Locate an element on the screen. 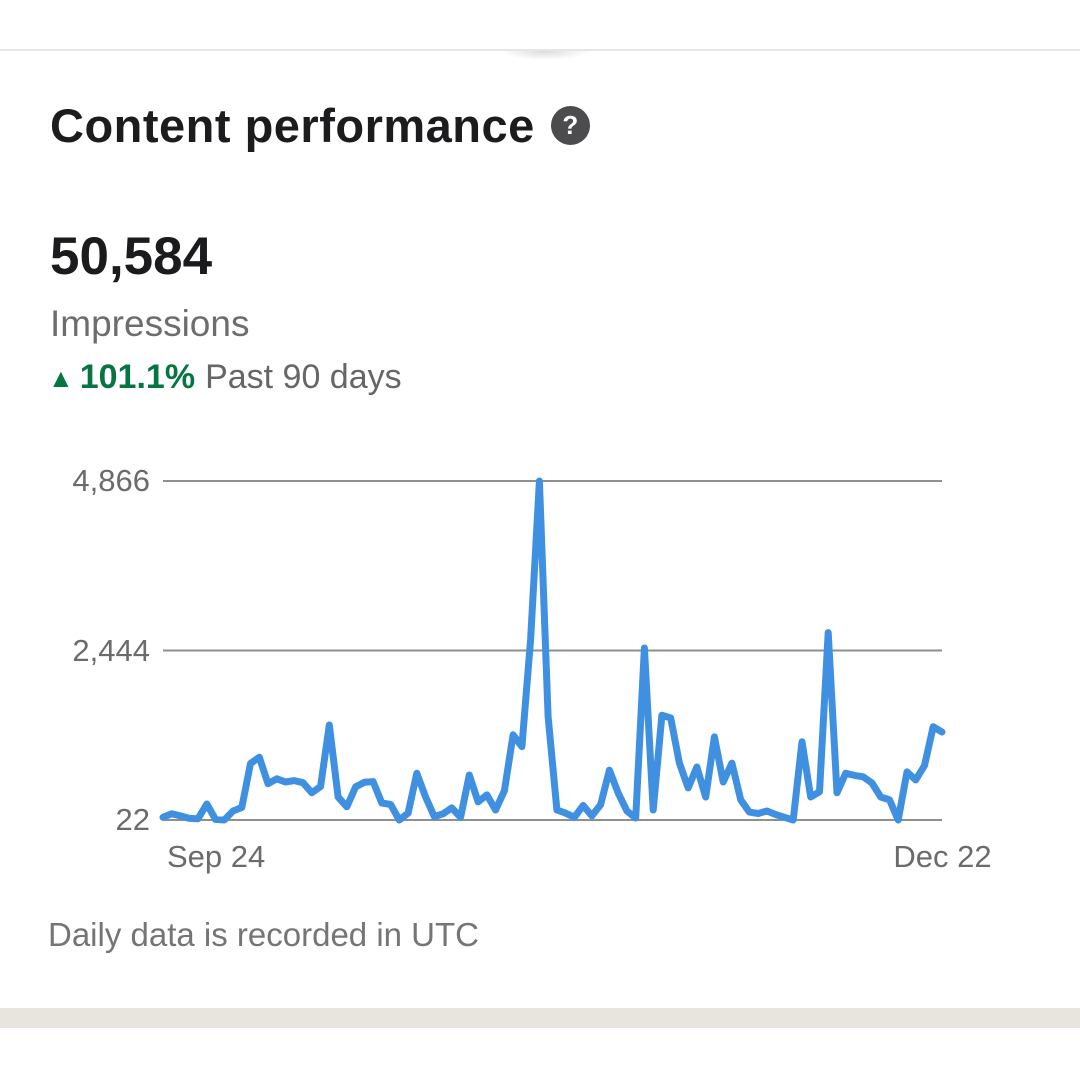  trend-period: Past 90 days is located at coordinates (303, 377).